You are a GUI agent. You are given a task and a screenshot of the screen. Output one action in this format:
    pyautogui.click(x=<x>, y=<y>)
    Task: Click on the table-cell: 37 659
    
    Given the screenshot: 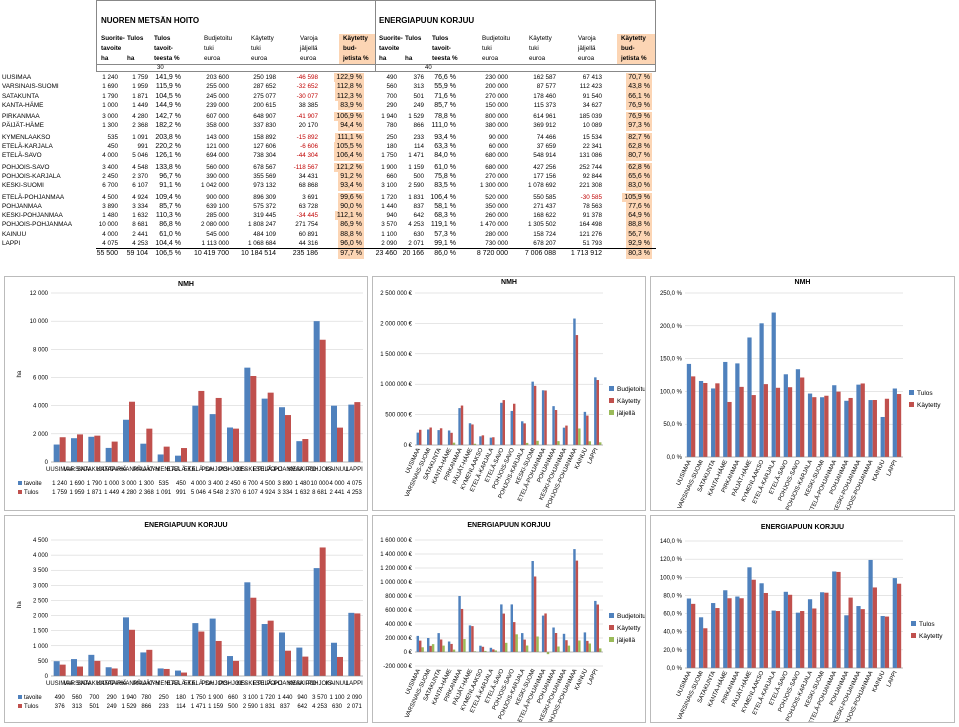 What is the action you would take?
    pyautogui.click(x=546, y=146)
    